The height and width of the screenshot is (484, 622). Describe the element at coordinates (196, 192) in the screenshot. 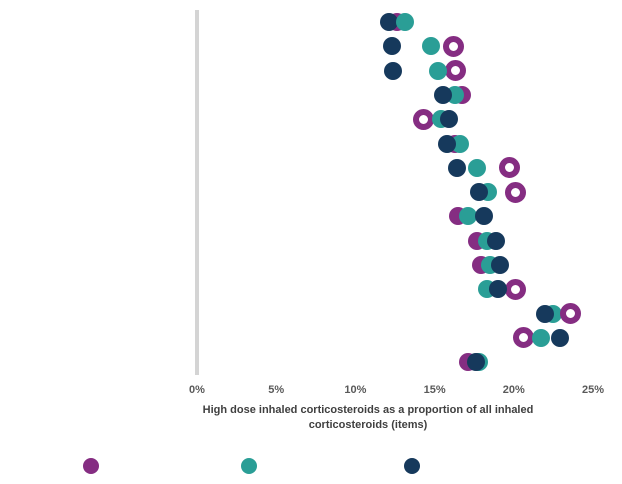

I see `zero-percent-gridline` at that location.